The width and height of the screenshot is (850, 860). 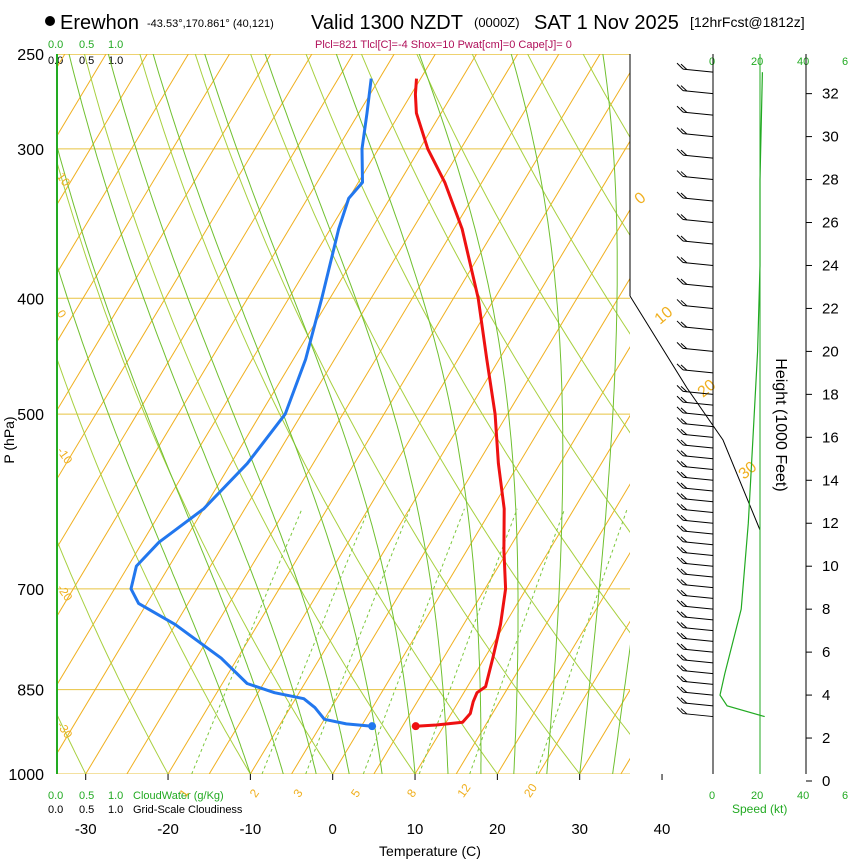 I want to click on isotherm-label-right: 10, so click(x=664, y=316).